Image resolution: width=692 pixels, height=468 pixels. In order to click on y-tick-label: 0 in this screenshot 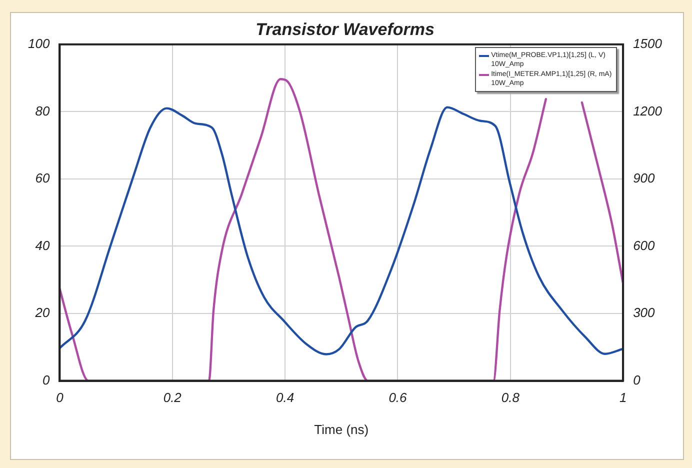, I will do `click(46, 380)`.